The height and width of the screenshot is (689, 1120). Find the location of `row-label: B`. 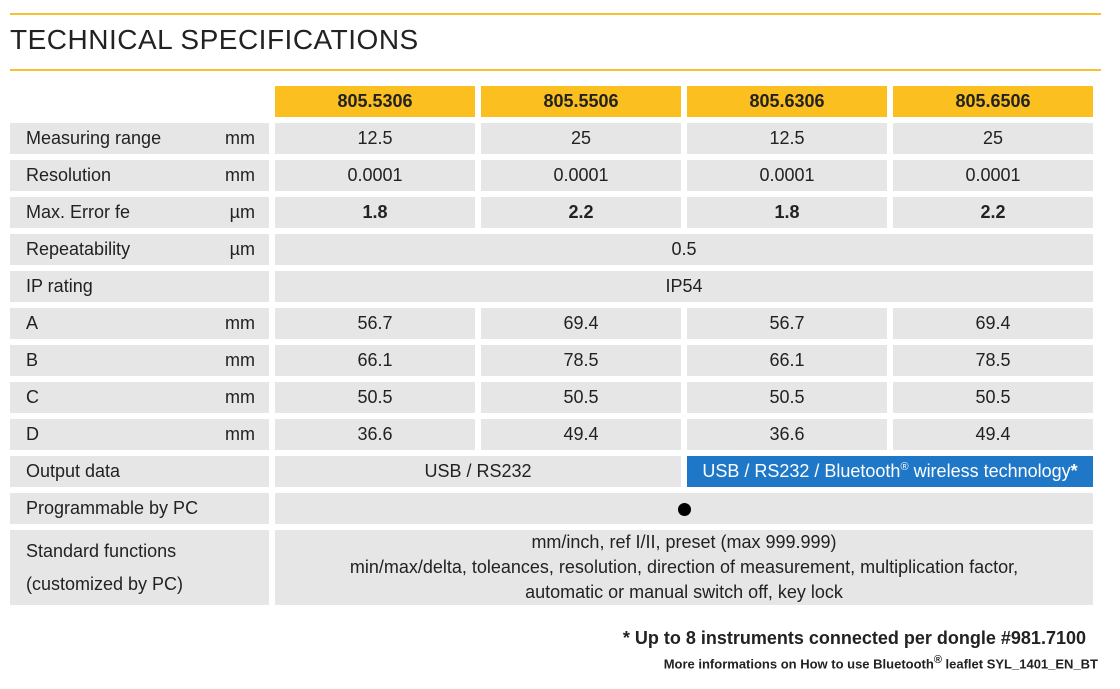

row-label: B is located at coordinates (32, 360).